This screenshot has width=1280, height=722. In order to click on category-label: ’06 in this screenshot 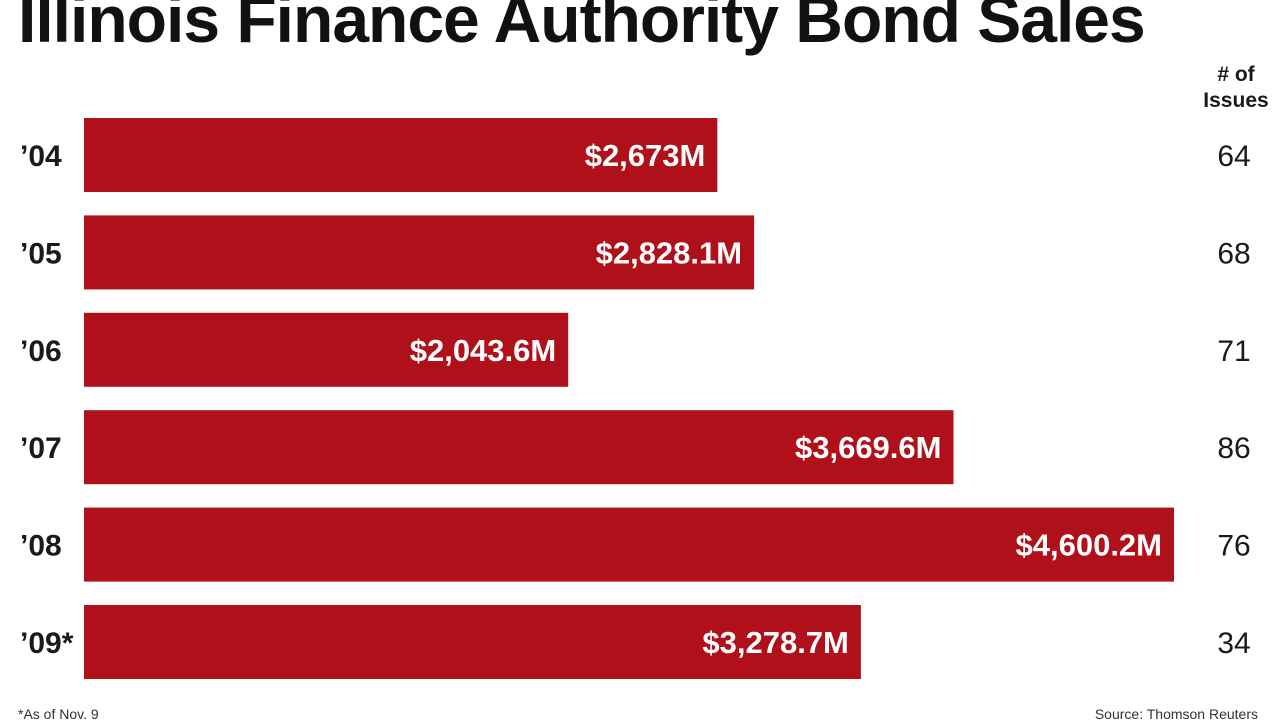, I will do `click(41, 351)`.